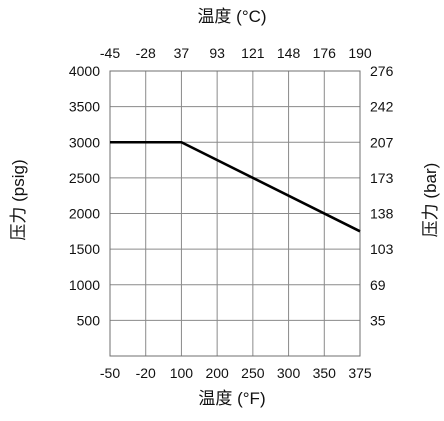 Image resolution: width=444 pixels, height=421 pixels. What do you see at coordinates (231, 16) in the screenshot?
I see `x-top-axis-title: 温度 (°C)` at bounding box center [231, 16].